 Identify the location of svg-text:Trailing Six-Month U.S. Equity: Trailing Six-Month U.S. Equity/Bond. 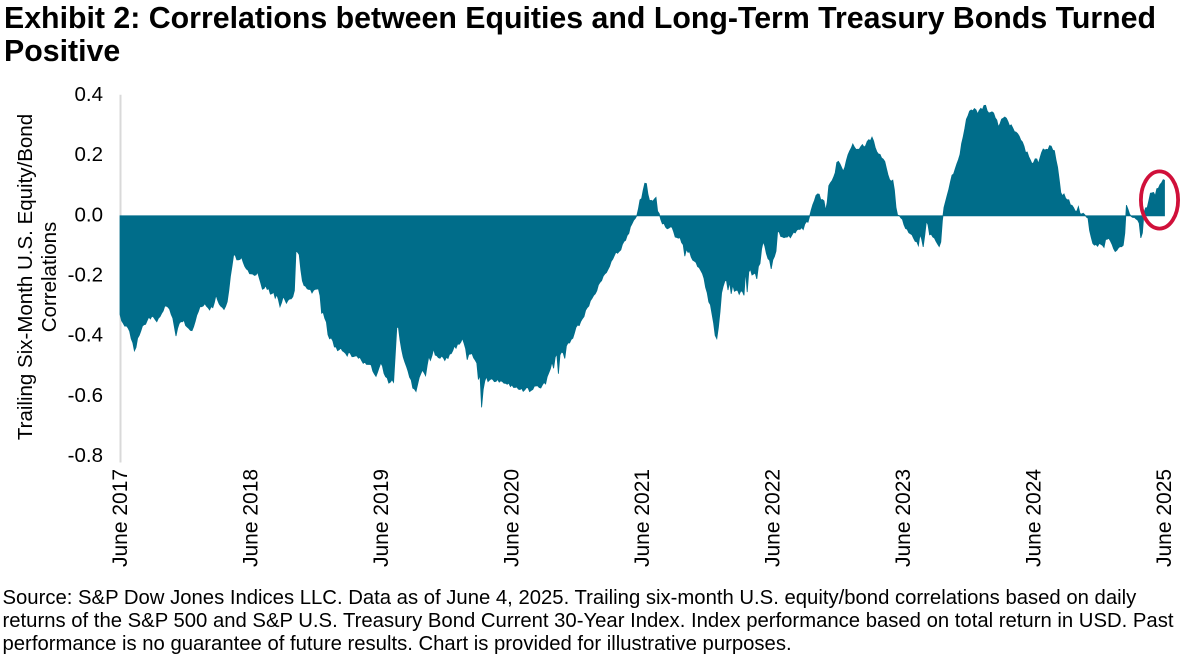
(25, 277).